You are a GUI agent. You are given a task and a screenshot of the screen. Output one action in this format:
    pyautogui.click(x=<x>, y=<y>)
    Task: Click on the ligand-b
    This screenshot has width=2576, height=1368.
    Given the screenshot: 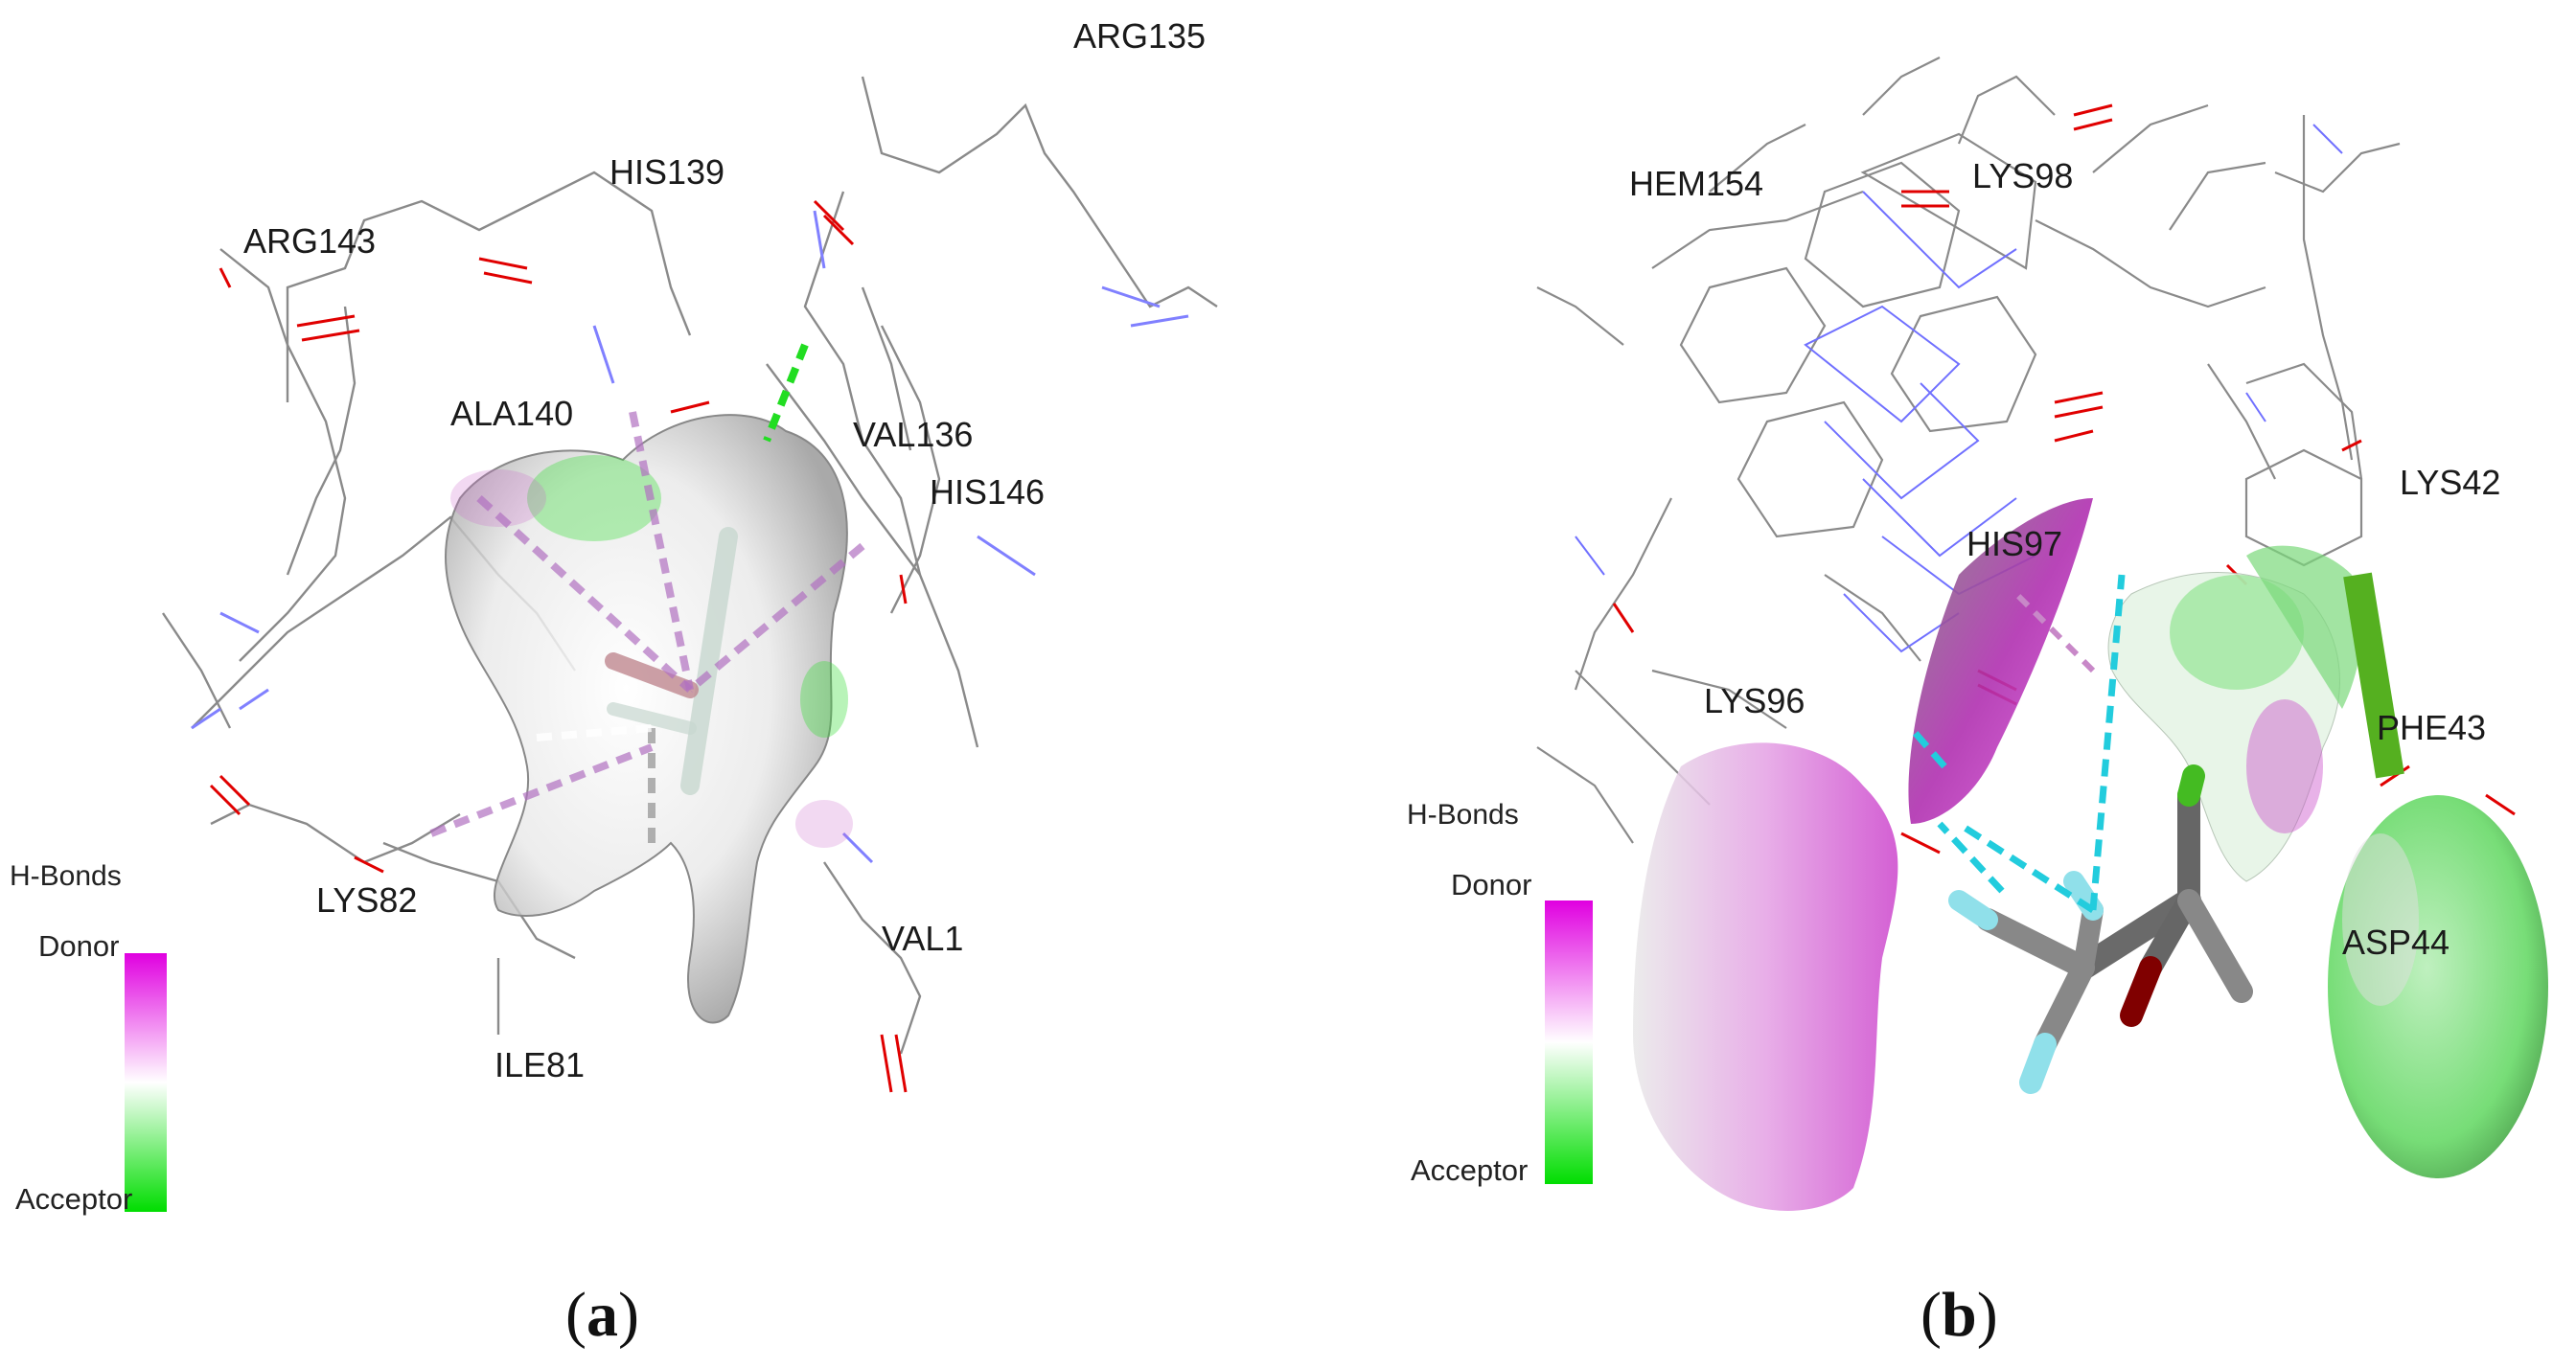 What is the action you would take?
    pyautogui.click(x=2100, y=929)
    